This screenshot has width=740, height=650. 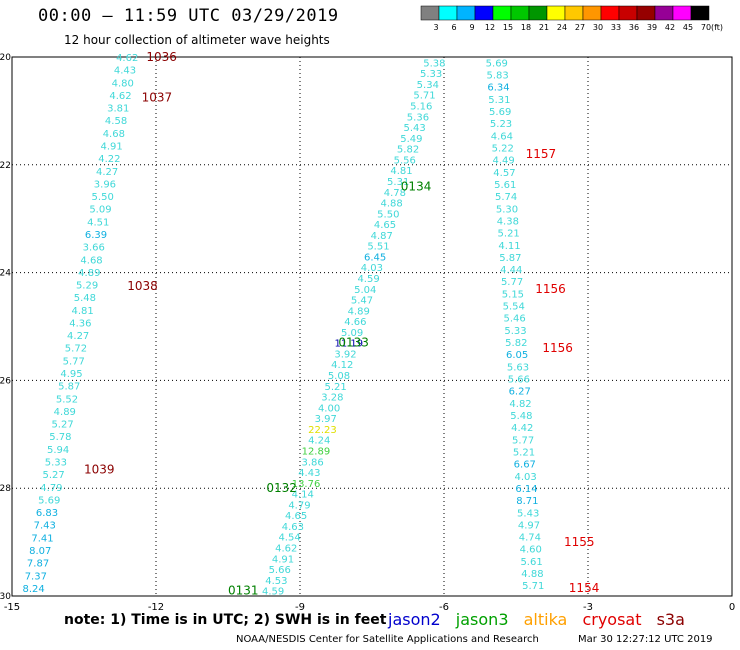 What do you see at coordinates (541, 154) in the screenshot?
I see `pass-time-label: 1157` at bounding box center [541, 154].